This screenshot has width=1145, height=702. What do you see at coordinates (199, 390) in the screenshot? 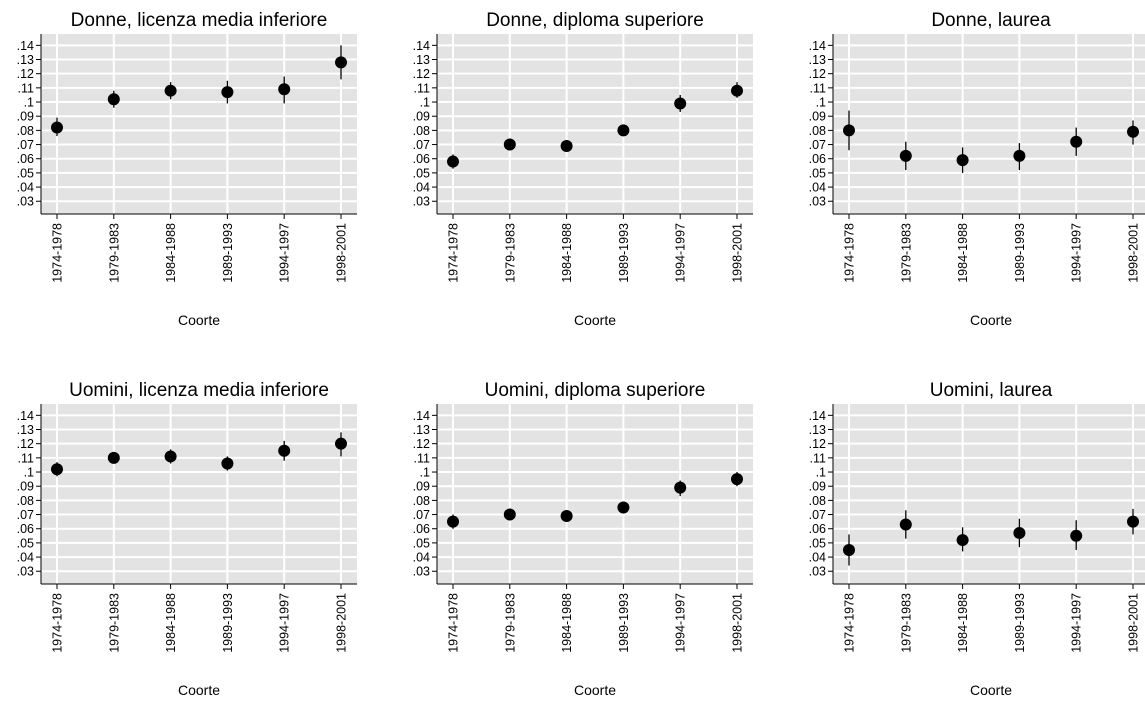
I see `panel-title: Uomini, licenza media inferiore` at bounding box center [199, 390].